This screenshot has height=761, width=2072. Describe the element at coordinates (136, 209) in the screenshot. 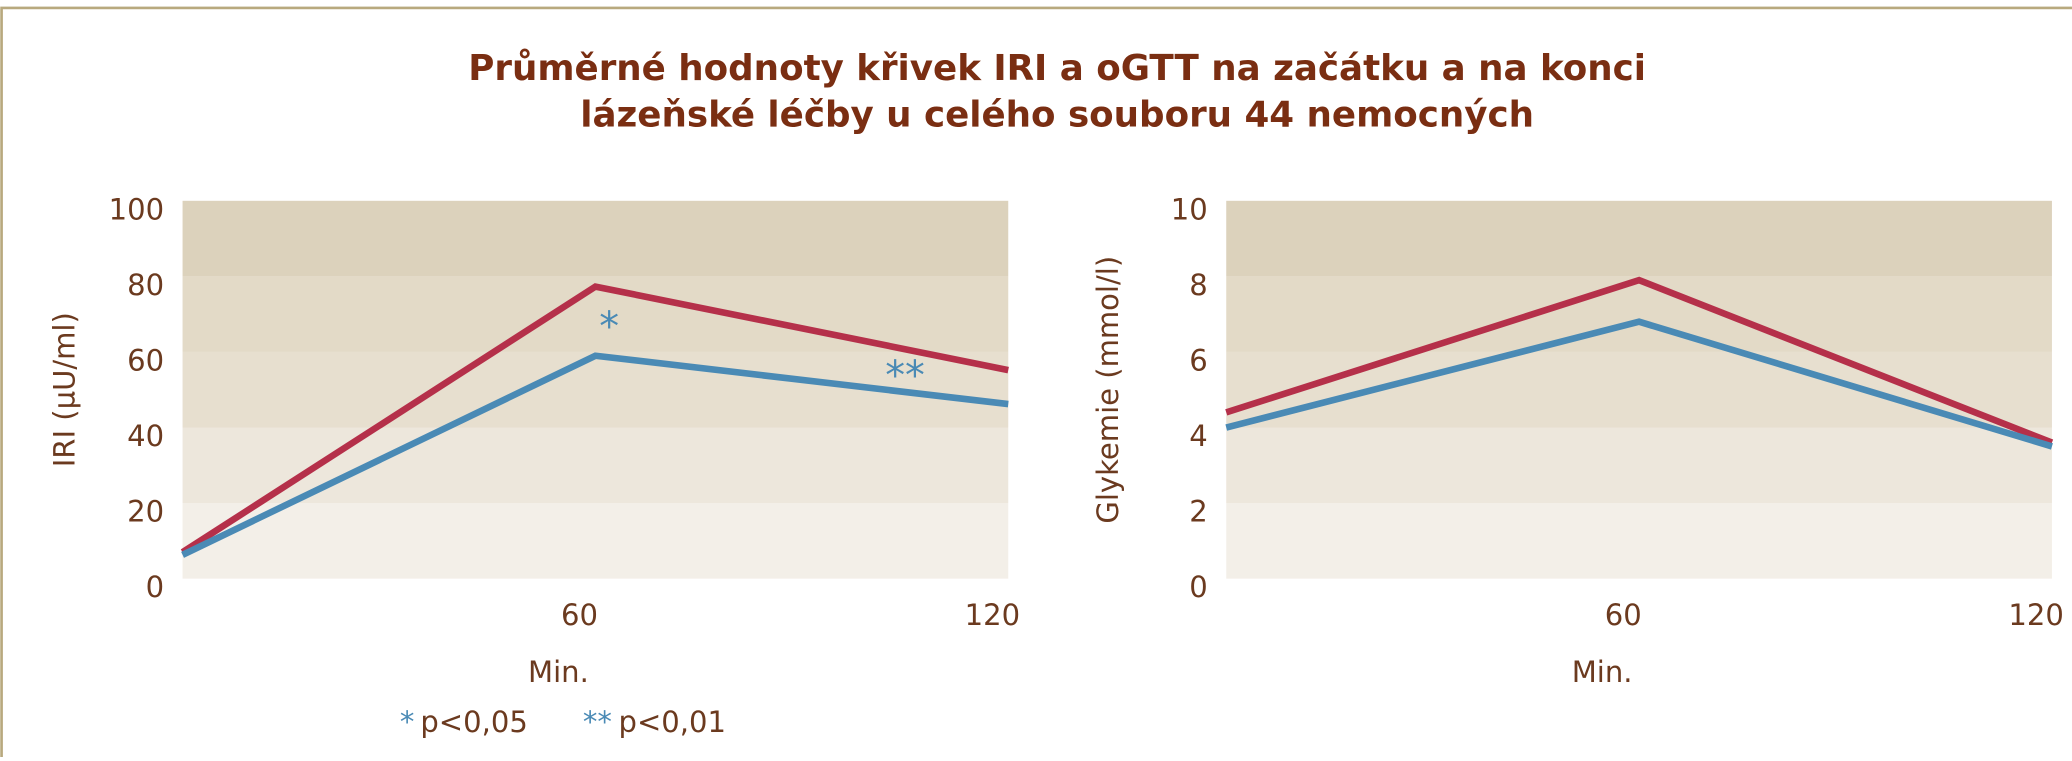

I see `y-tick-label: 100` at that location.